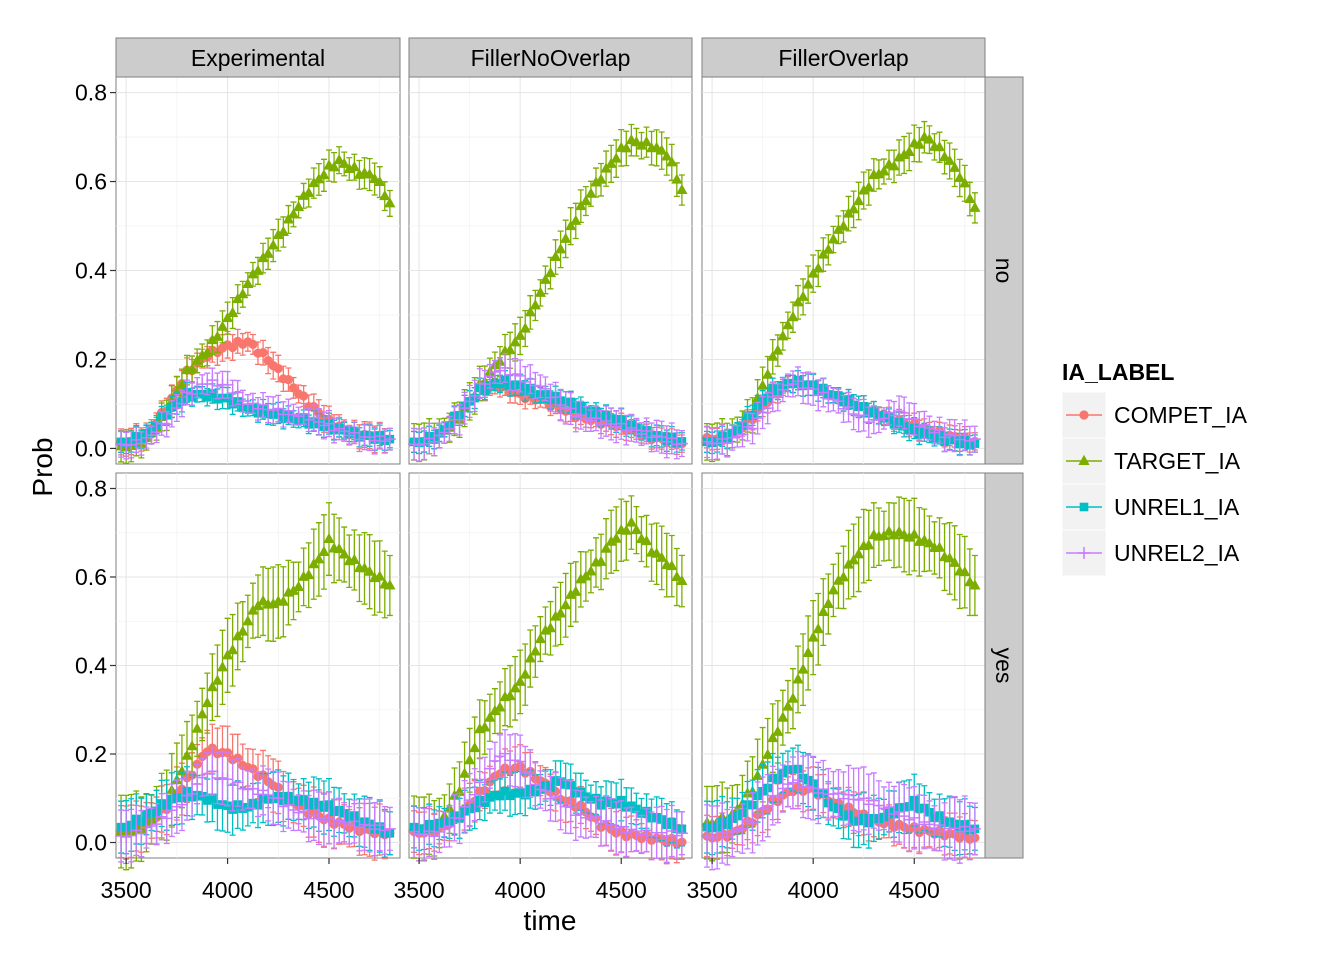  I want to click on strip-yes: yes, so click(1004, 665).